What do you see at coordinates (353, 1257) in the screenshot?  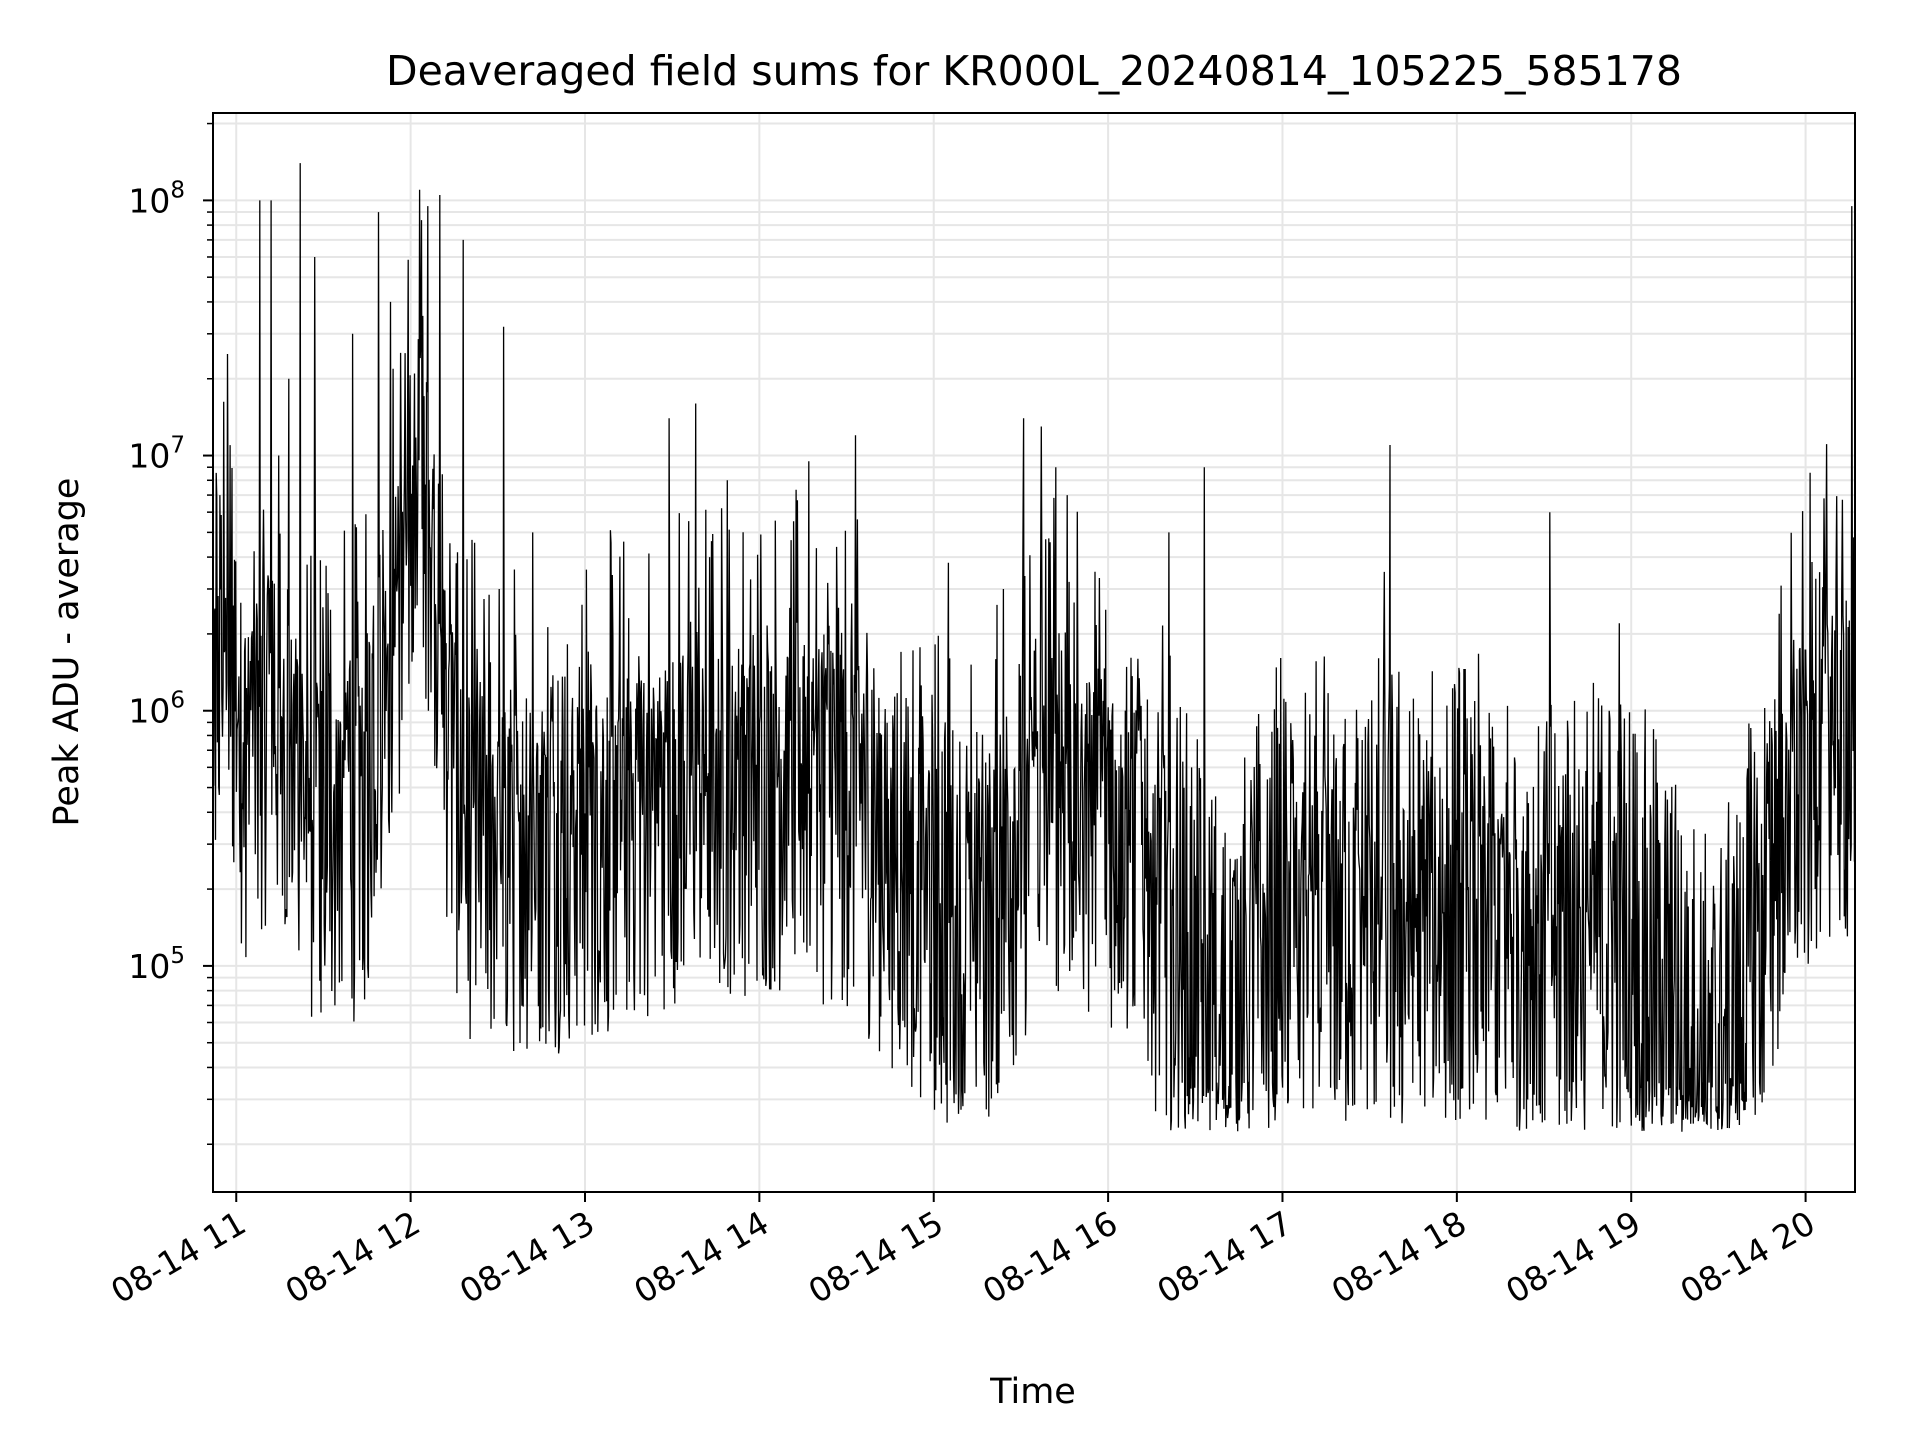 I see `x-tick-label: 08-14 12` at bounding box center [353, 1257].